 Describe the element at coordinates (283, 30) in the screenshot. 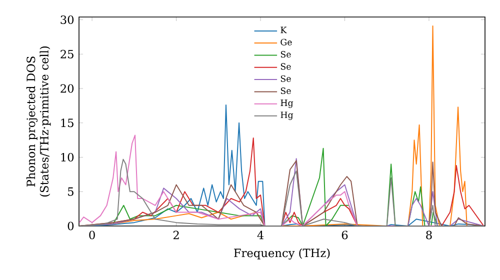

I see `legend-label: K` at that location.